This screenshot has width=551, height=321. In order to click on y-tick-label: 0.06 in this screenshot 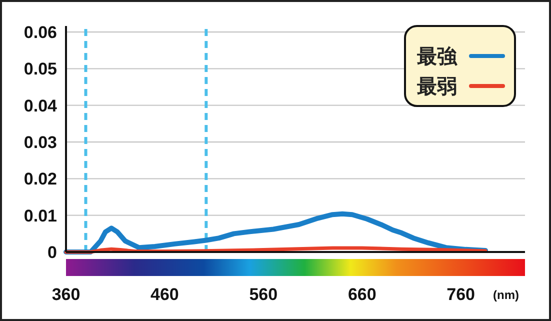, I will do `click(40, 32)`.